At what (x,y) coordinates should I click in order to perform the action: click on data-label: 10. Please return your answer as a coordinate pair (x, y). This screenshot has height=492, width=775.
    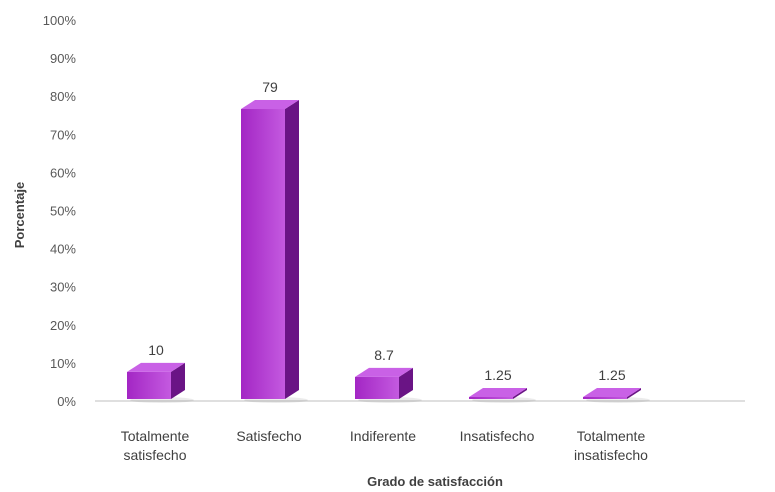
    Looking at the image, I should click on (156, 350).